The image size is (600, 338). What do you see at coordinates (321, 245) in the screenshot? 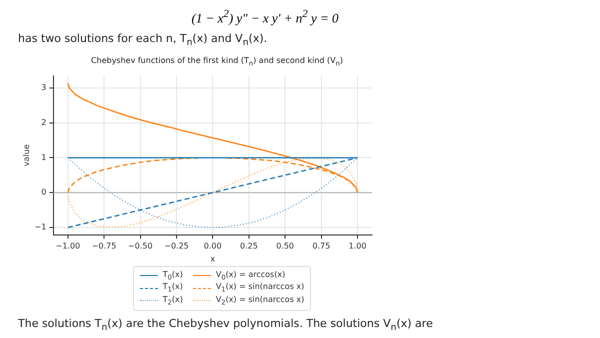
I see `x-tick-label: 0.75` at bounding box center [321, 245].